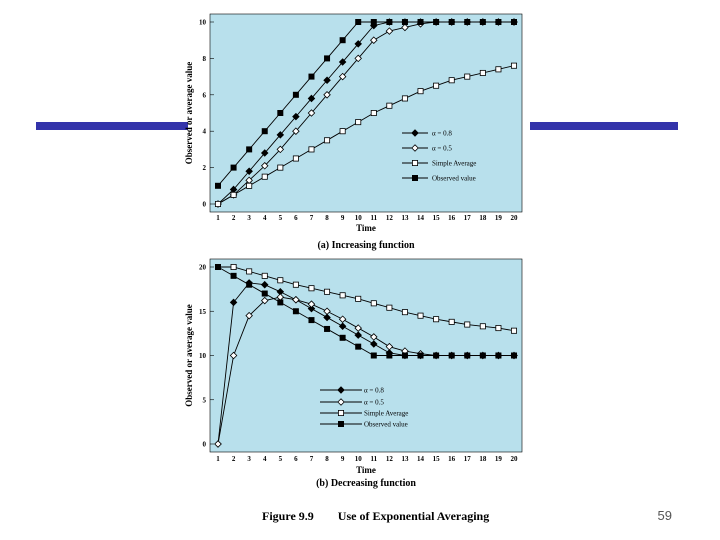  Describe the element at coordinates (386, 425) in the screenshot. I see `legend-label-1-3: Observed value` at that location.